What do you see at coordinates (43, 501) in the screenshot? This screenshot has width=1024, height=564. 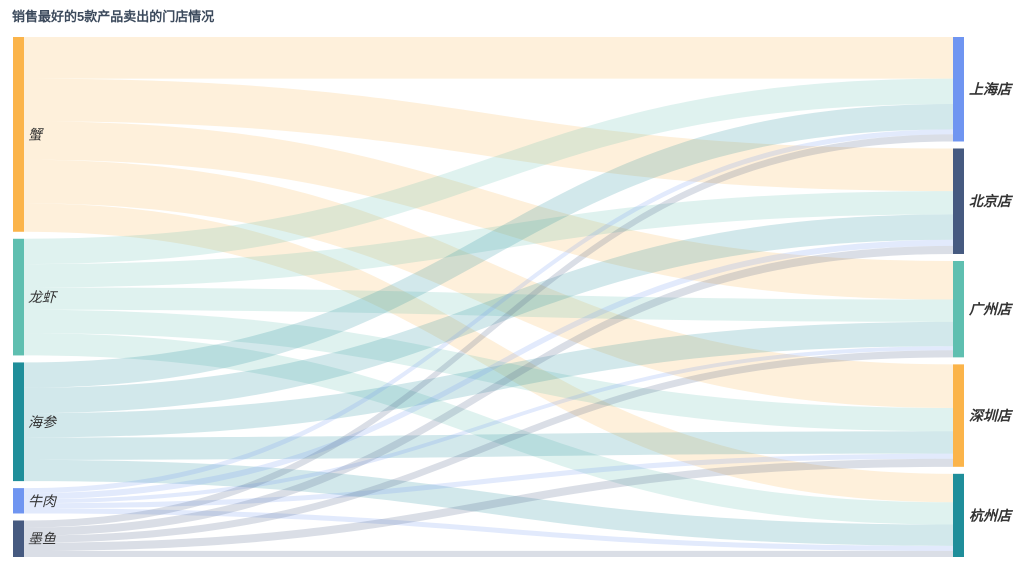 I see `node-label: 牛肉` at bounding box center [43, 501].